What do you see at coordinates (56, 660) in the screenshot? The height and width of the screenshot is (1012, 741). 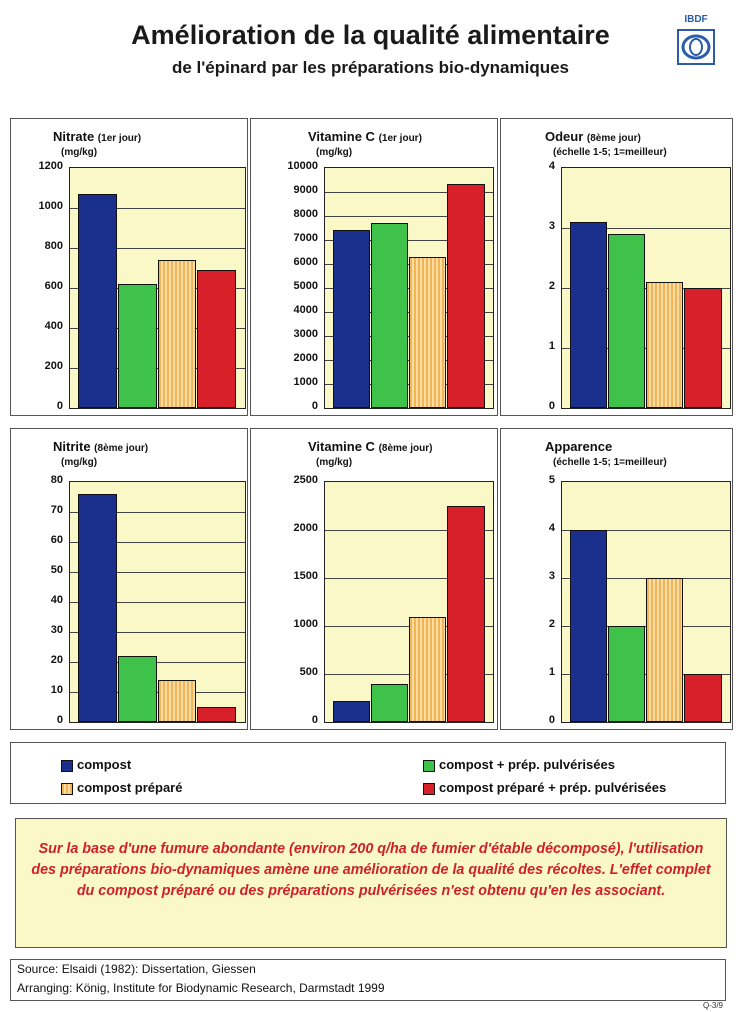 I see `y-tick-label: 20` at bounding box center [56, 660].